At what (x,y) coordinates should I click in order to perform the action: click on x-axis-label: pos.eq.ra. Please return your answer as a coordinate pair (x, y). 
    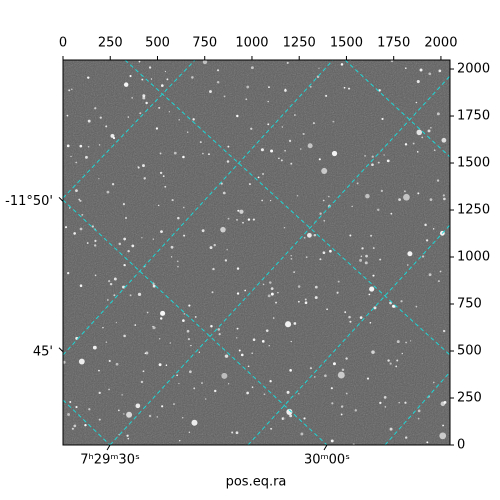
    Looking at the image, I should click on (256, 482).